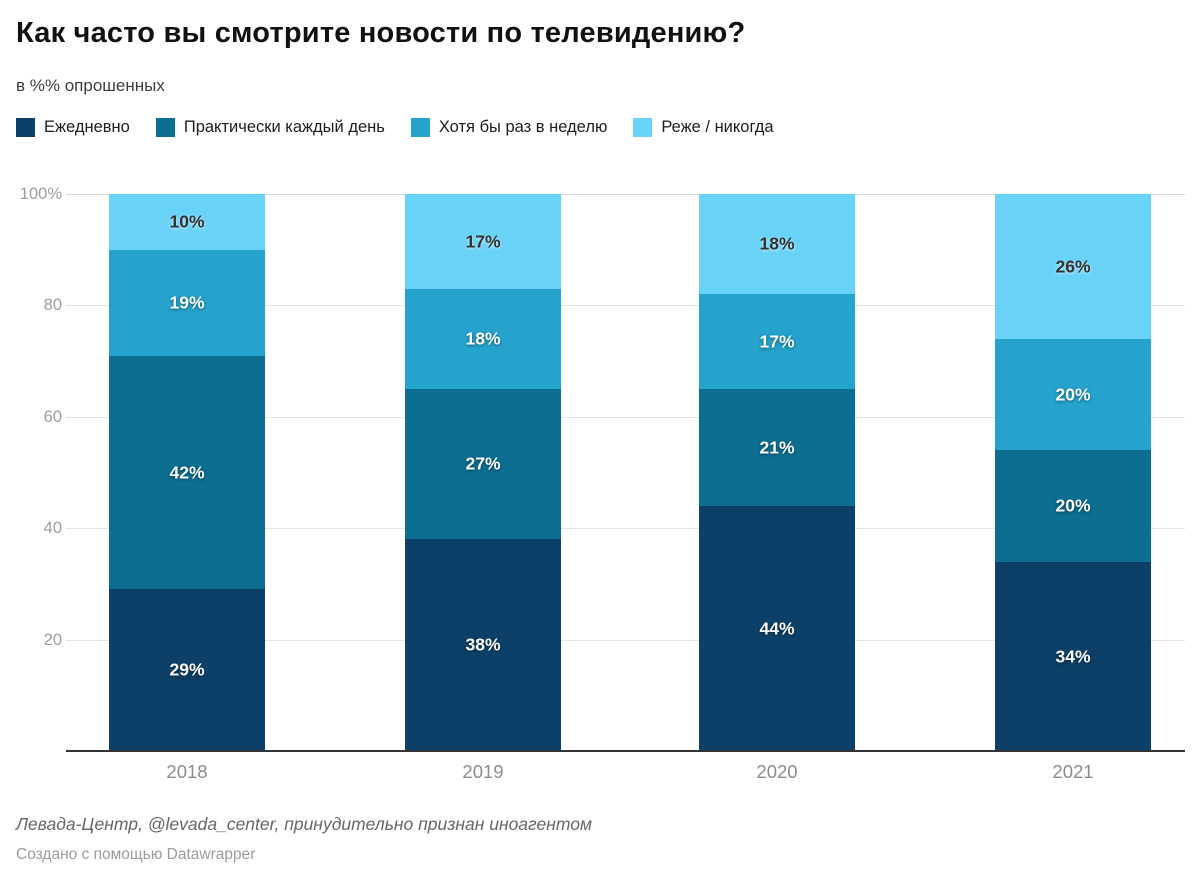 The width and height of the screenshot is (1200, 888). I want to click on y-tick-label-20: 20, so click(52, 640).